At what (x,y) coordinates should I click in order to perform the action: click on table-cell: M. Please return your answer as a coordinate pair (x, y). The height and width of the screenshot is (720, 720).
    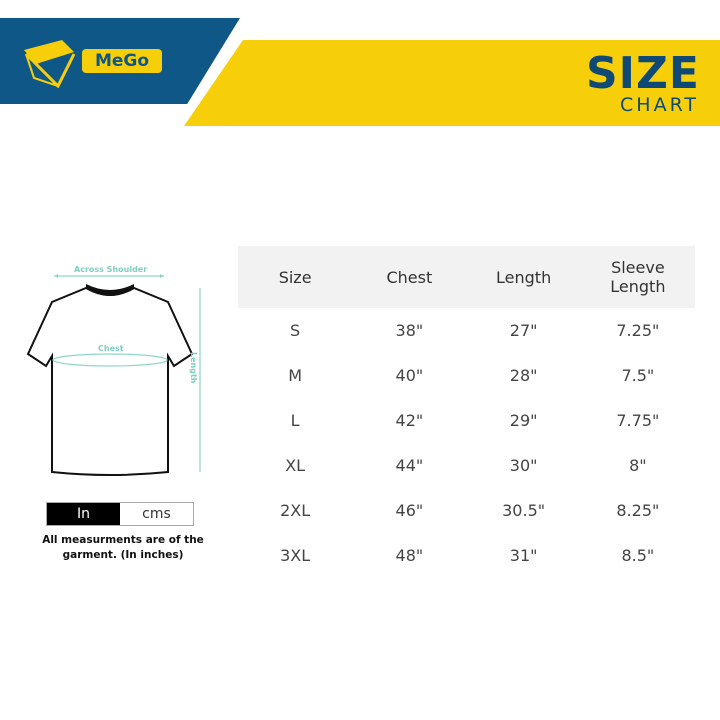
    Looking at the image, I should click on (295, 375).